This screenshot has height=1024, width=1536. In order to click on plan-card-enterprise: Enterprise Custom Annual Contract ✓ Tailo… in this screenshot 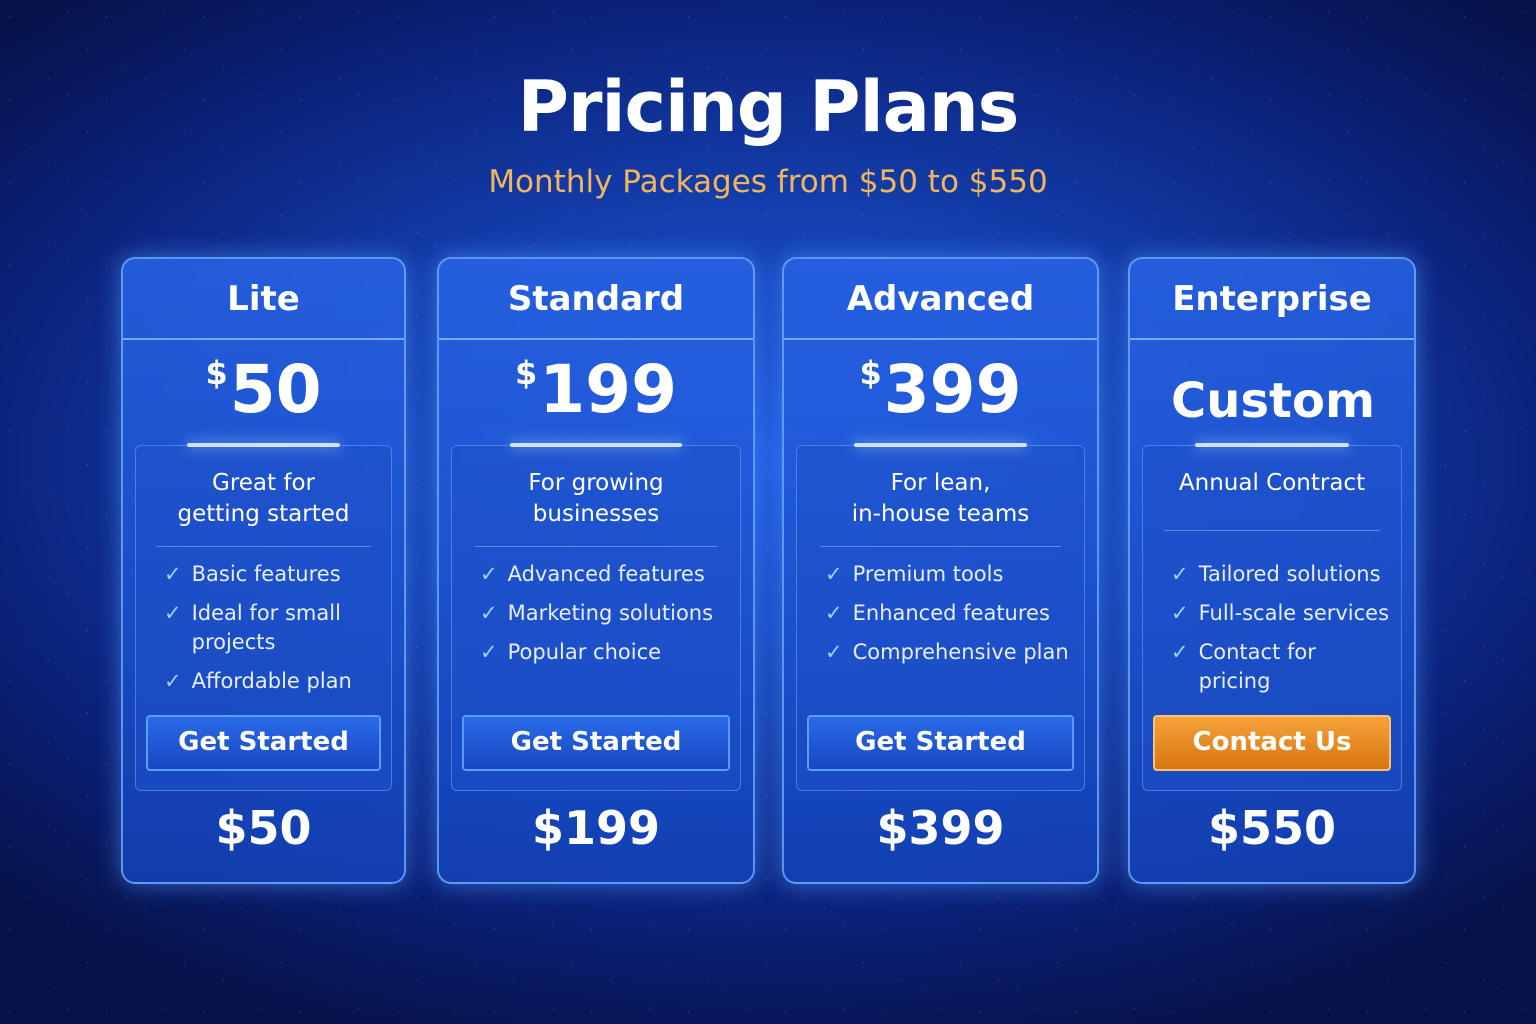, I will do `click(1272, 570)`.